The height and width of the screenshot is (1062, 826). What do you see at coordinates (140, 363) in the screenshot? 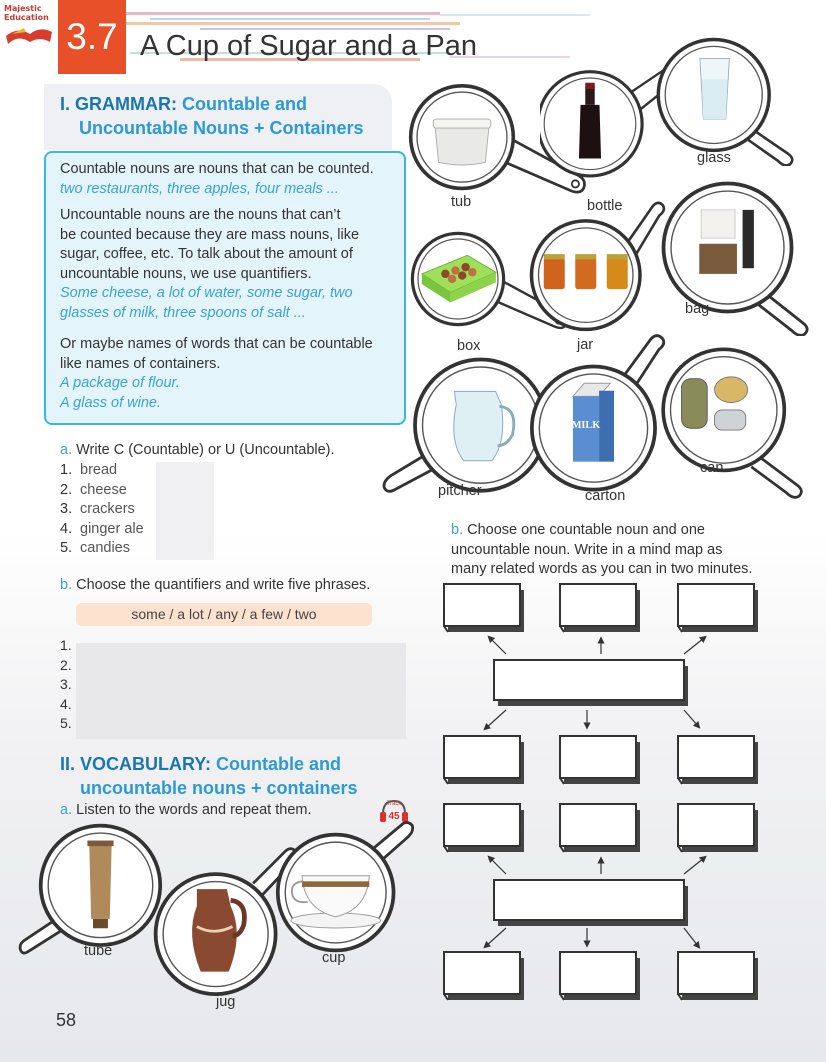
I see `p3-line: like names of containers.` at bounding box center [140, 363].